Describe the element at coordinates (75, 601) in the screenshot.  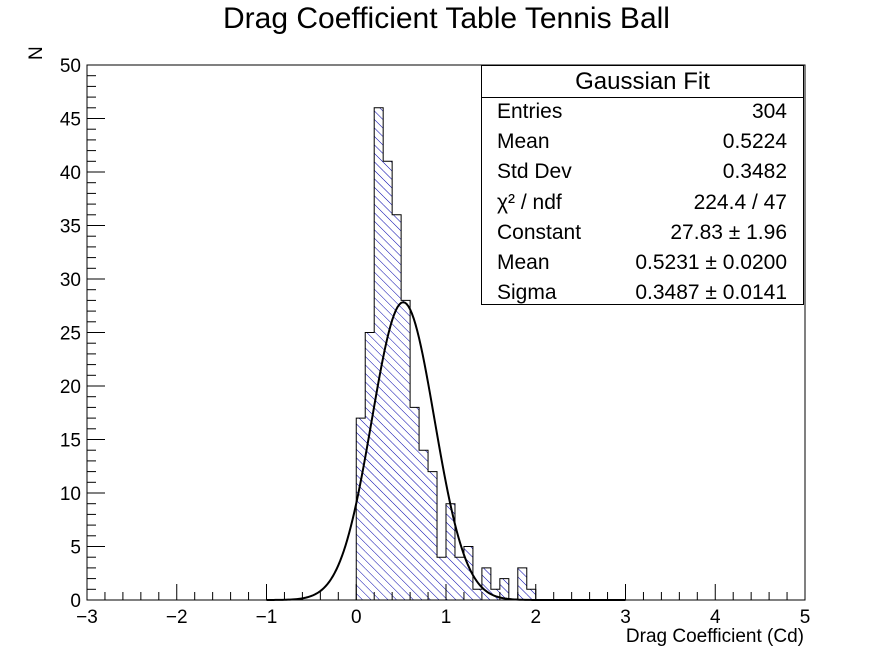
I see `y-tick-label: 0` at that location.